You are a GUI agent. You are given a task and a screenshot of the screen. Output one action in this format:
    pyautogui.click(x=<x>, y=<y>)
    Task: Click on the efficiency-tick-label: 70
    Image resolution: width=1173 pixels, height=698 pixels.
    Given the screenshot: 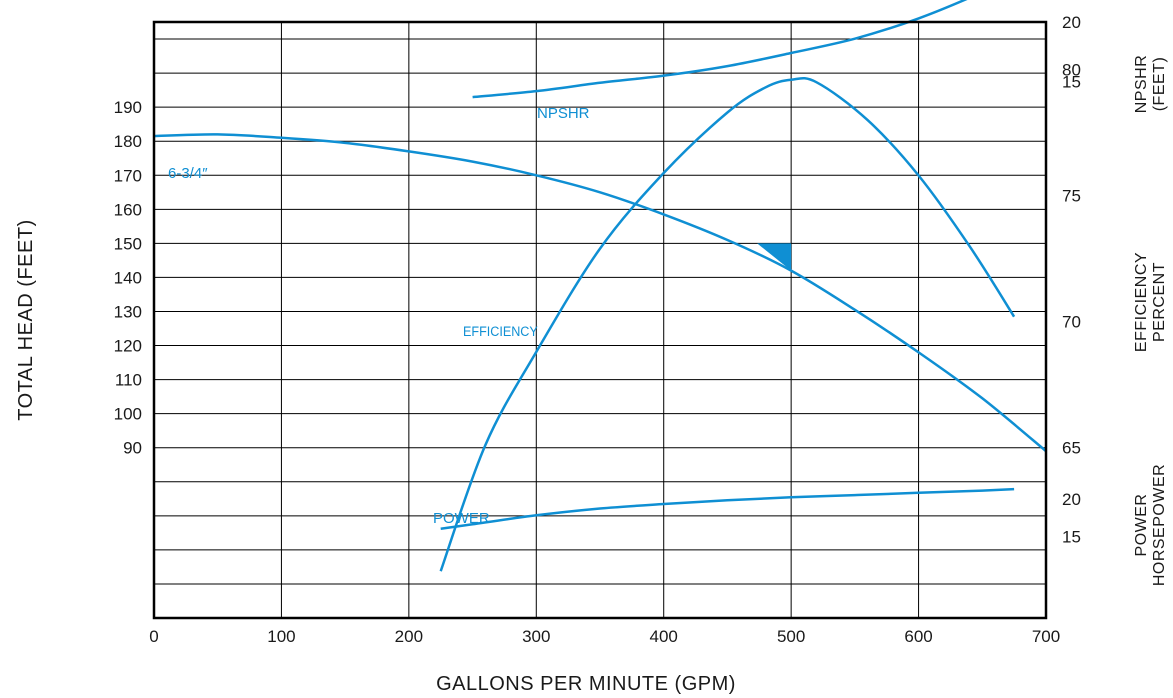 What is the action you would take?
    pyautogui.click(x=1071, y=322)
    